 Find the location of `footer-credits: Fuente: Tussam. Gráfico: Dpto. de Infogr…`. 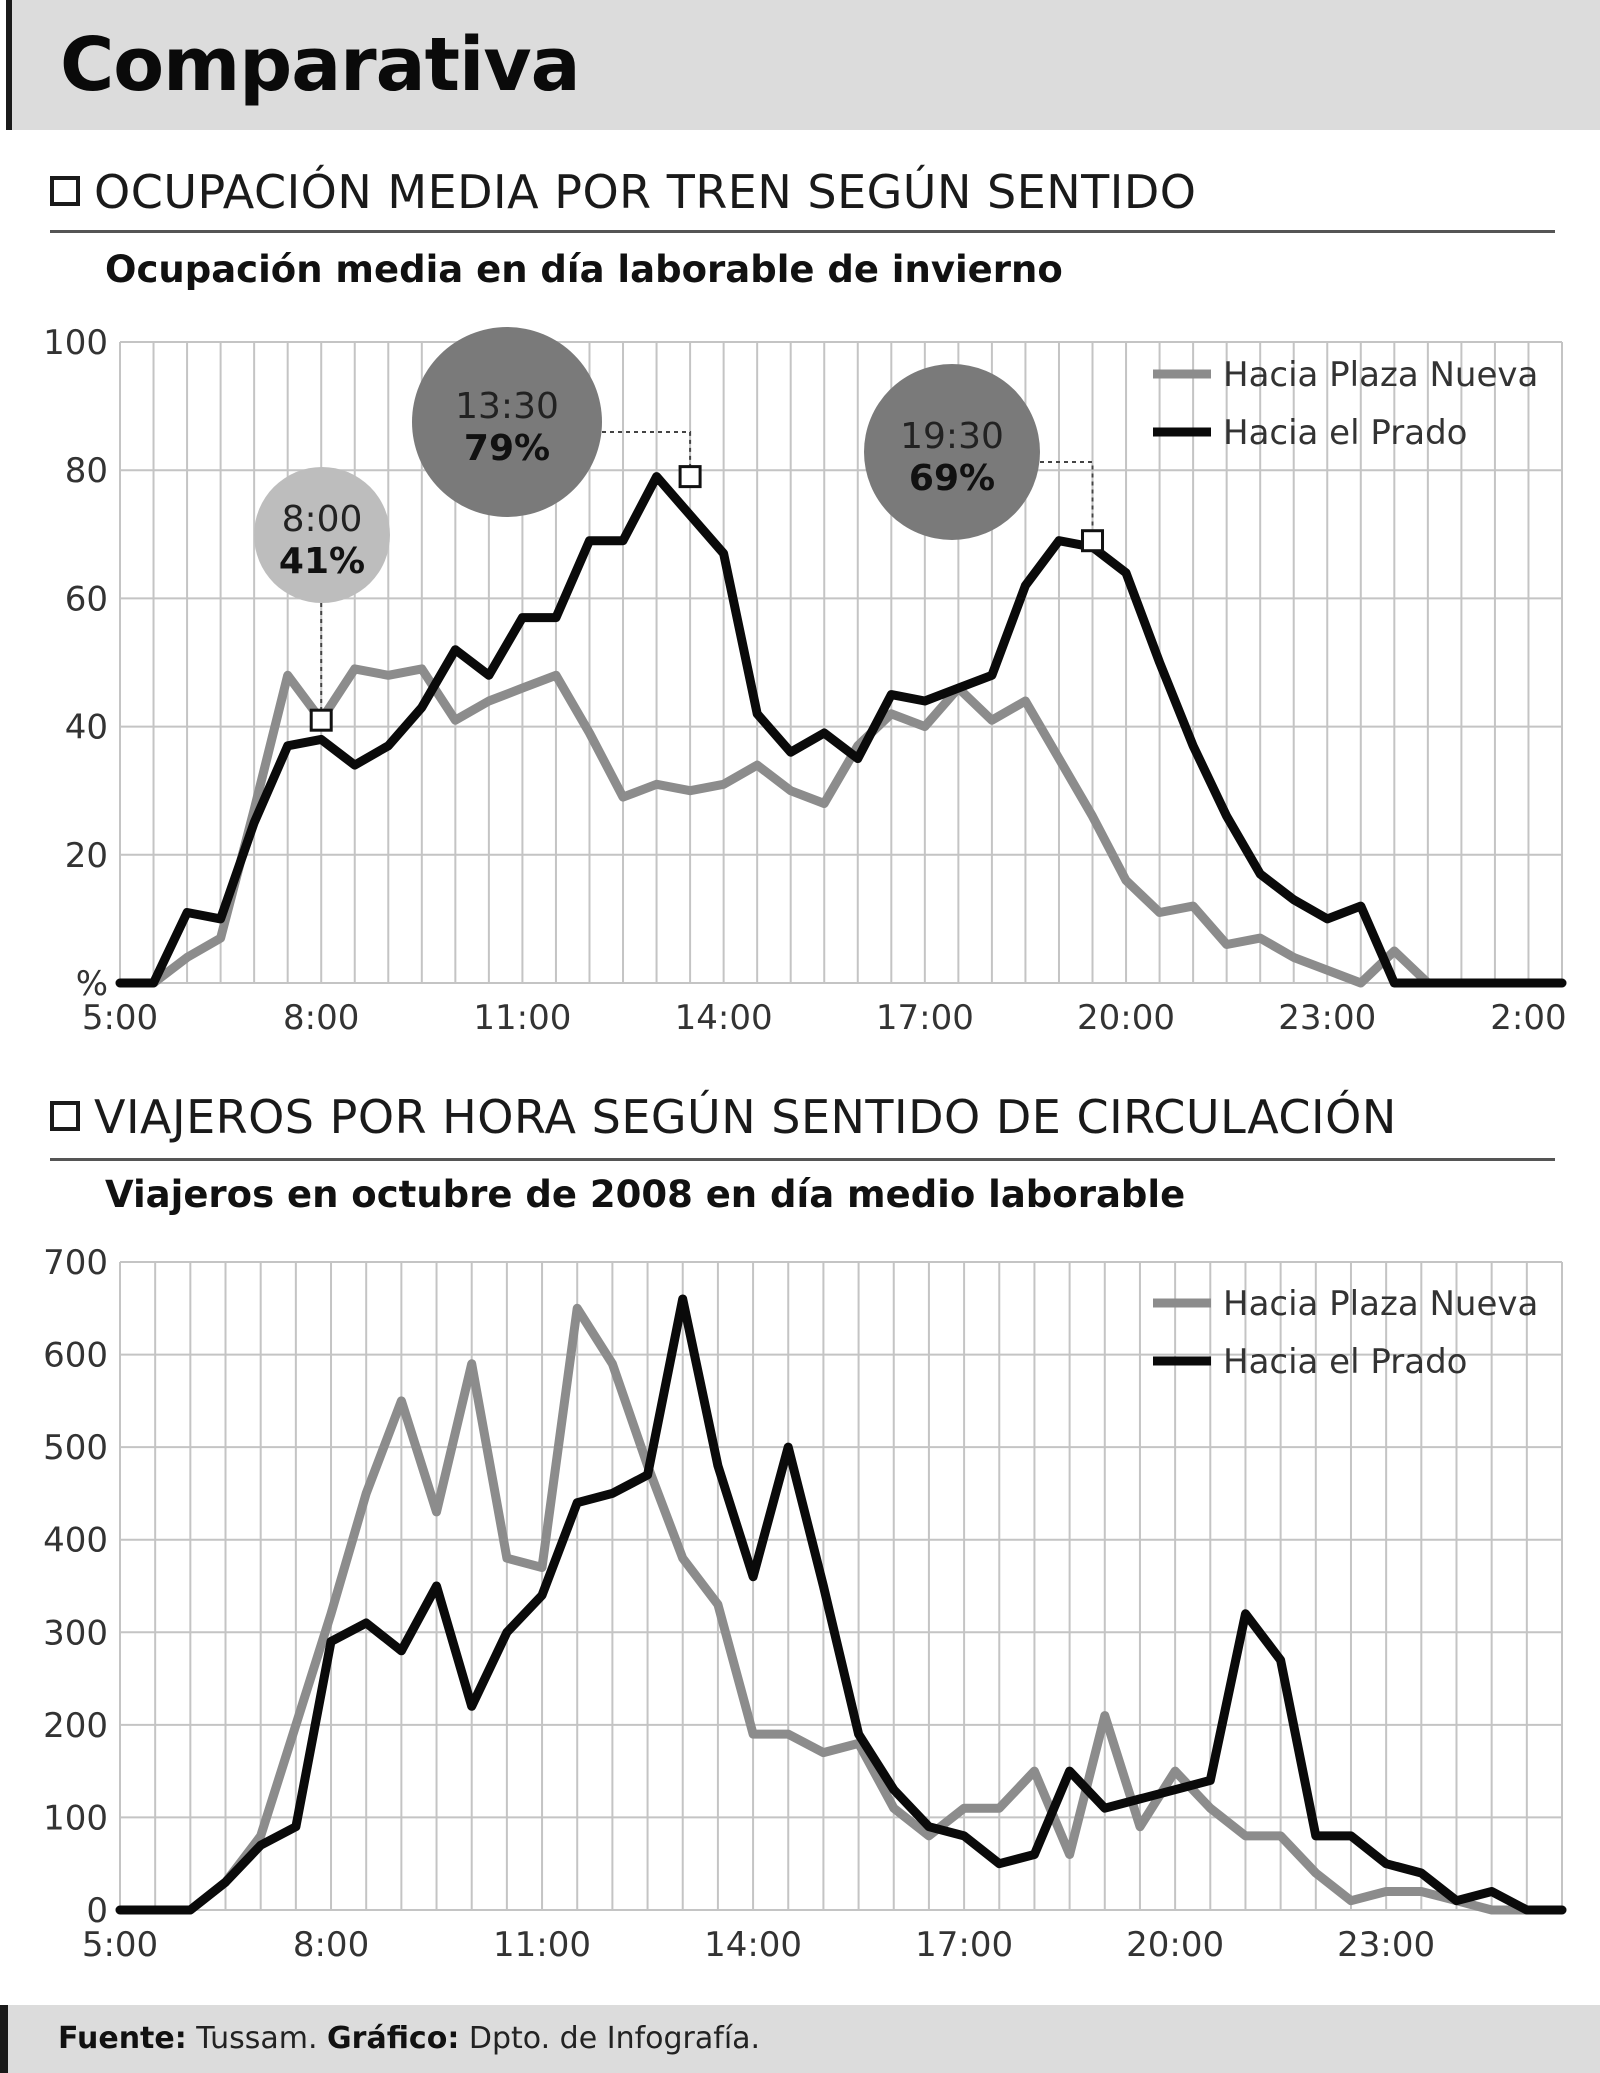

footer-credits: Fuente: Tussam. Gráfico: Dpto. de Infogr… is located at coordinates (409, 2038).